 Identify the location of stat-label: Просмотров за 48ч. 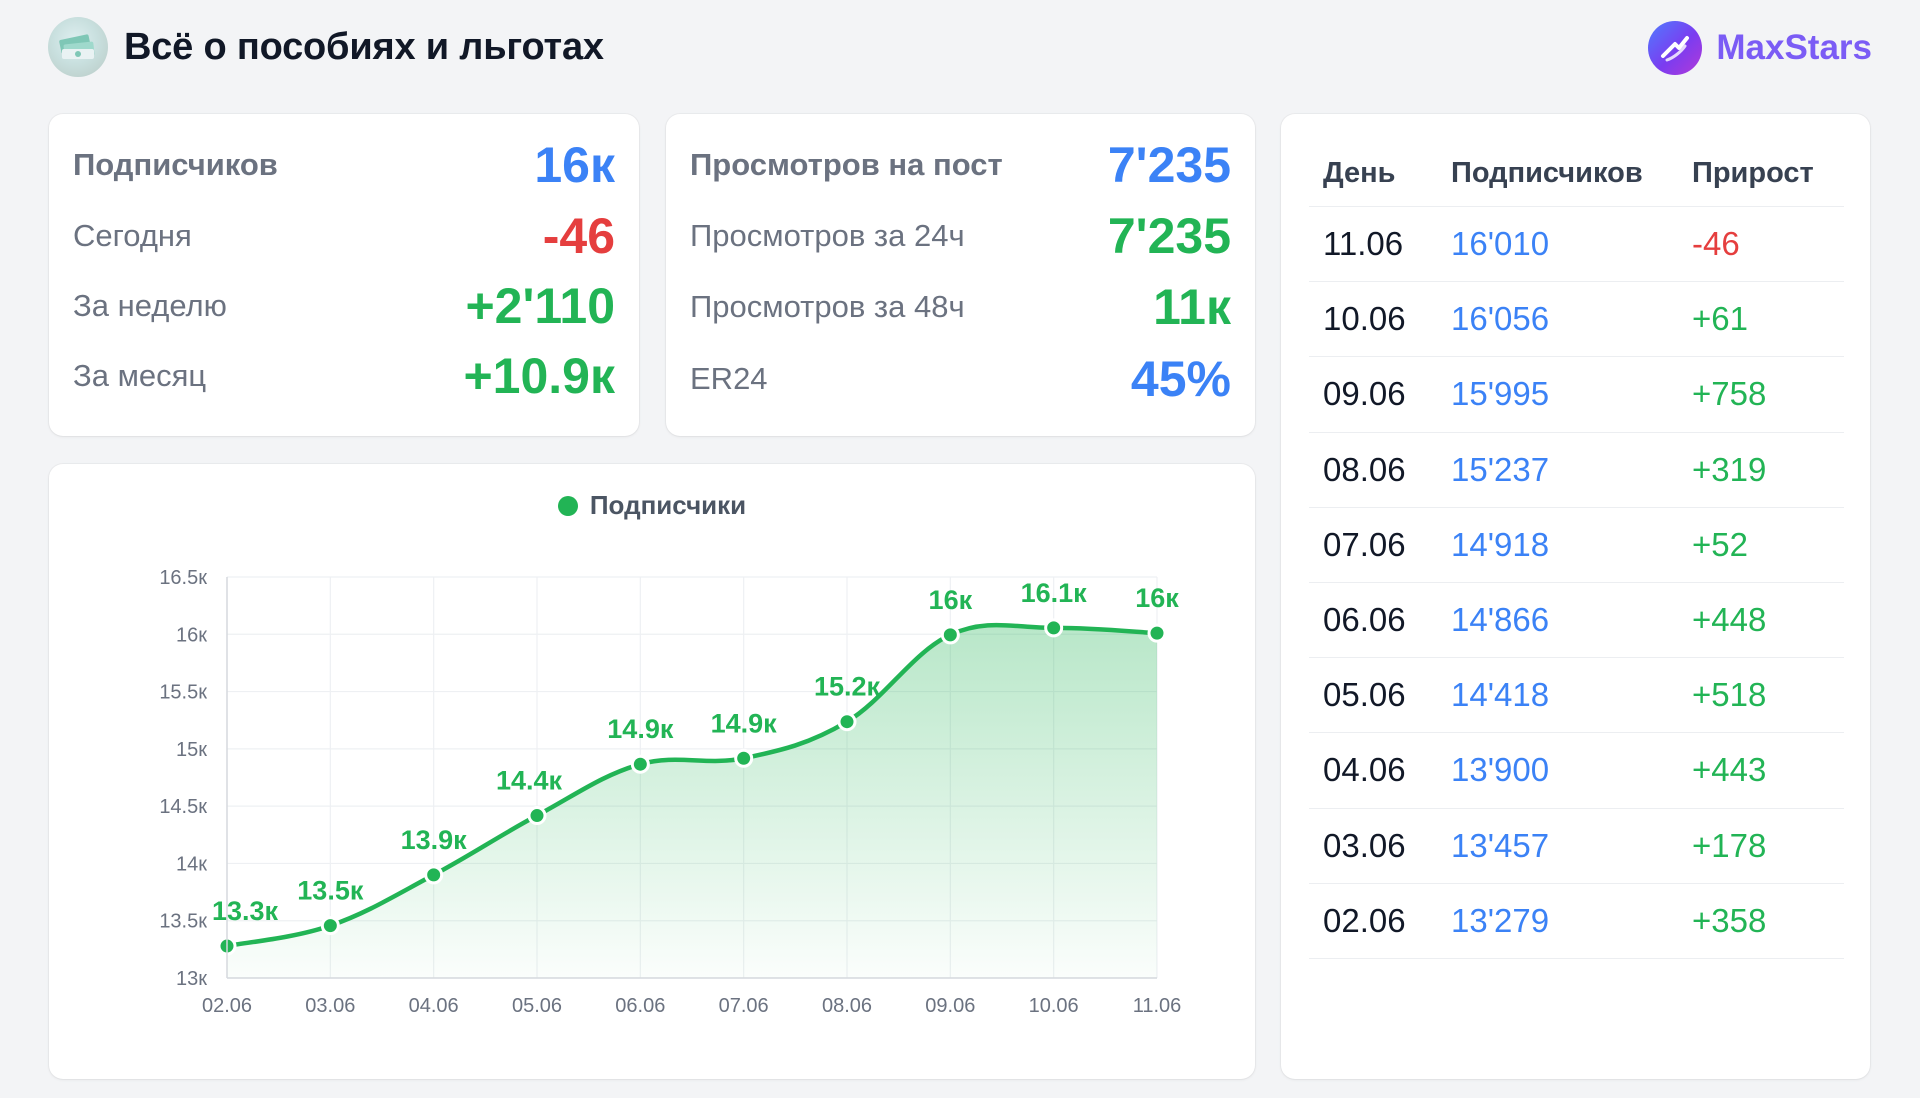
(827, 306).